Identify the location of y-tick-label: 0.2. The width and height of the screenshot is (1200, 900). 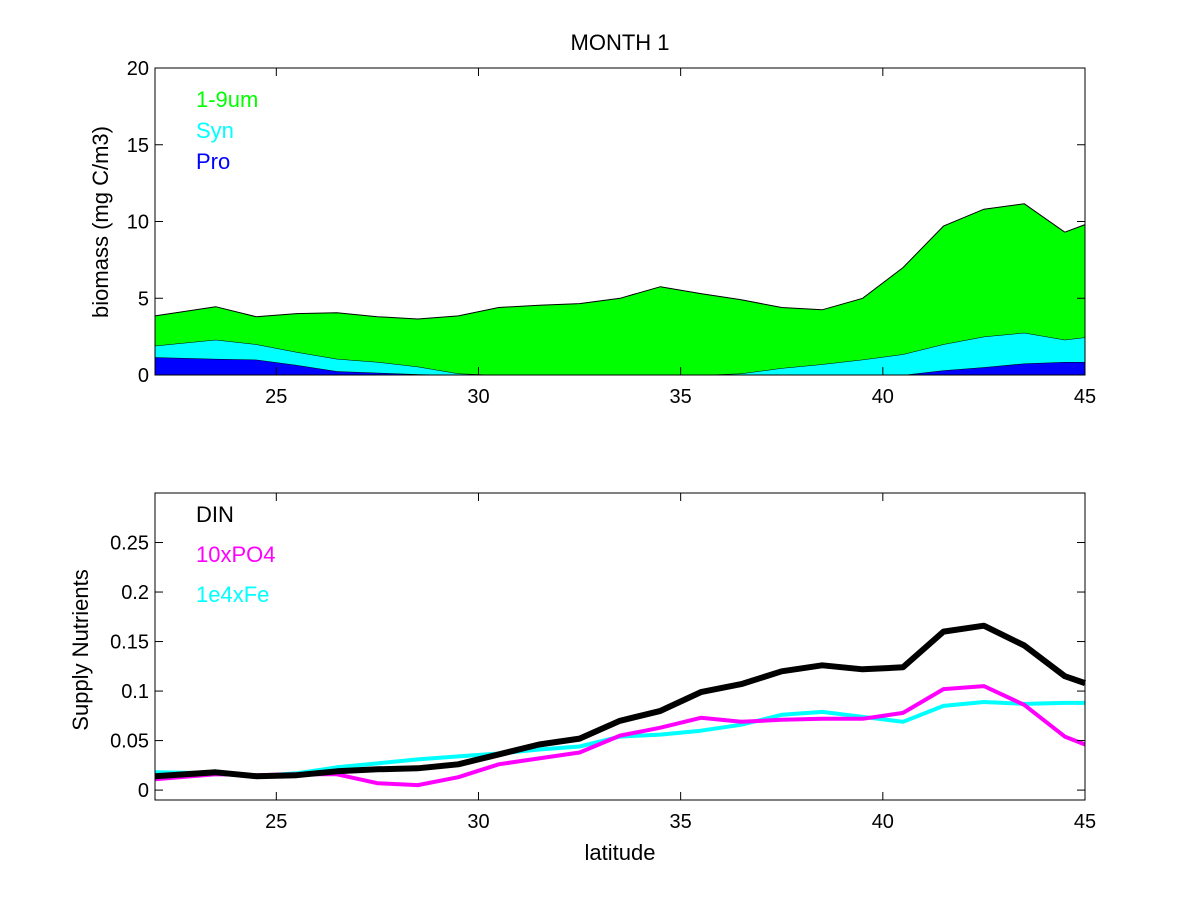
(135, 593).